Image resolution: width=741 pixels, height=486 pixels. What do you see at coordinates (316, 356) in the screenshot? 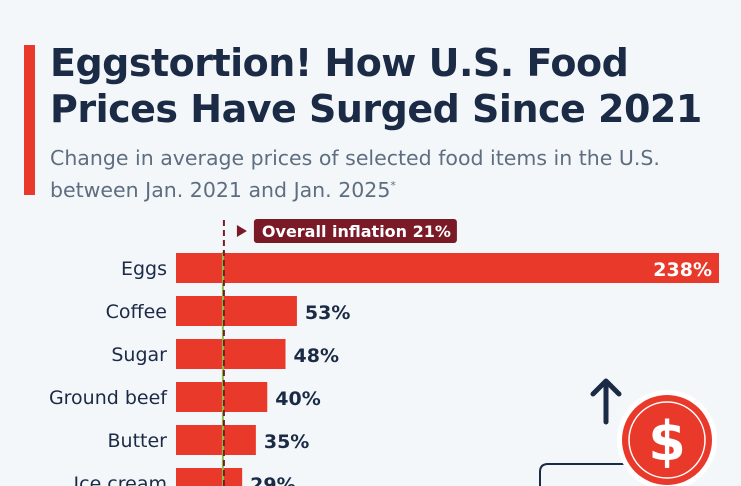
I see `value-label: 48%` at bounding box center [316, 356].